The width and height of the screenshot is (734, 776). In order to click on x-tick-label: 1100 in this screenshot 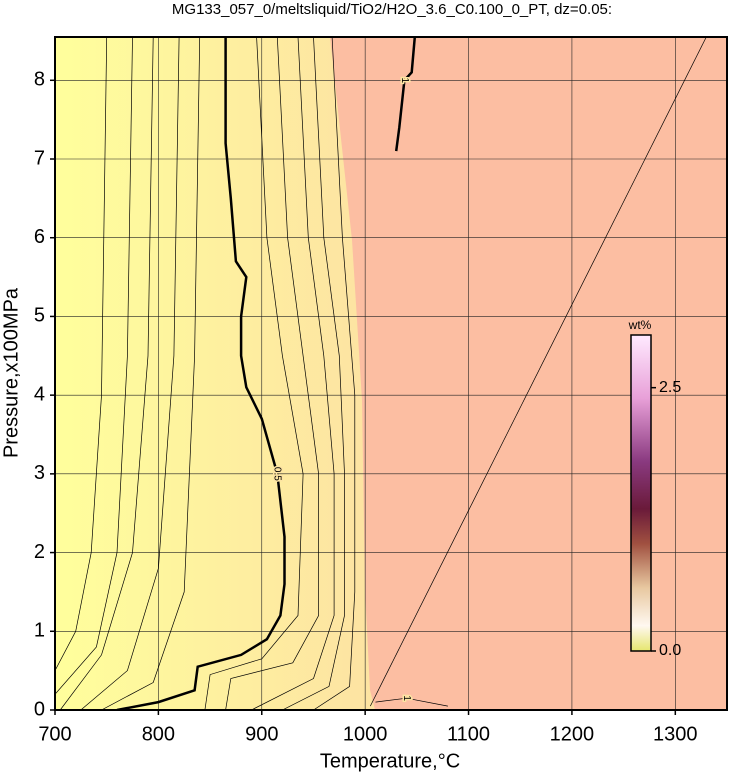, I will do `click(468, 734)`.